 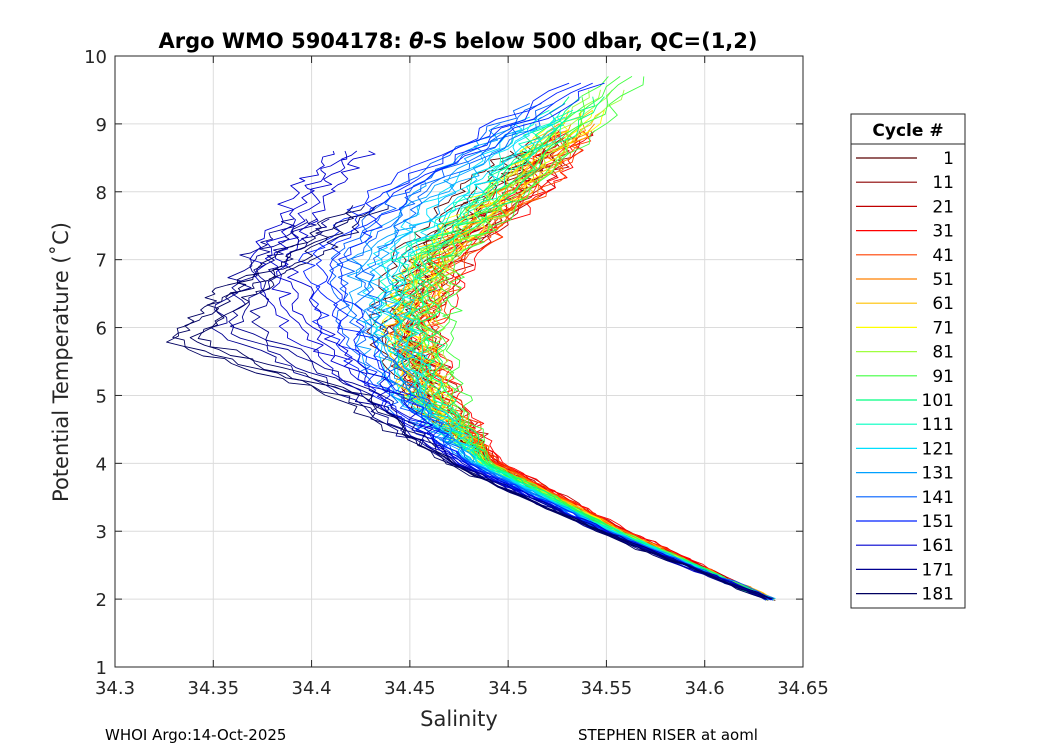 What do you see at coordinates (591, 41) in the screenshot?
I see `chart-title-suffix: -S below 500 dbar, QC=(1,2)` at bounding box center [591, 41].